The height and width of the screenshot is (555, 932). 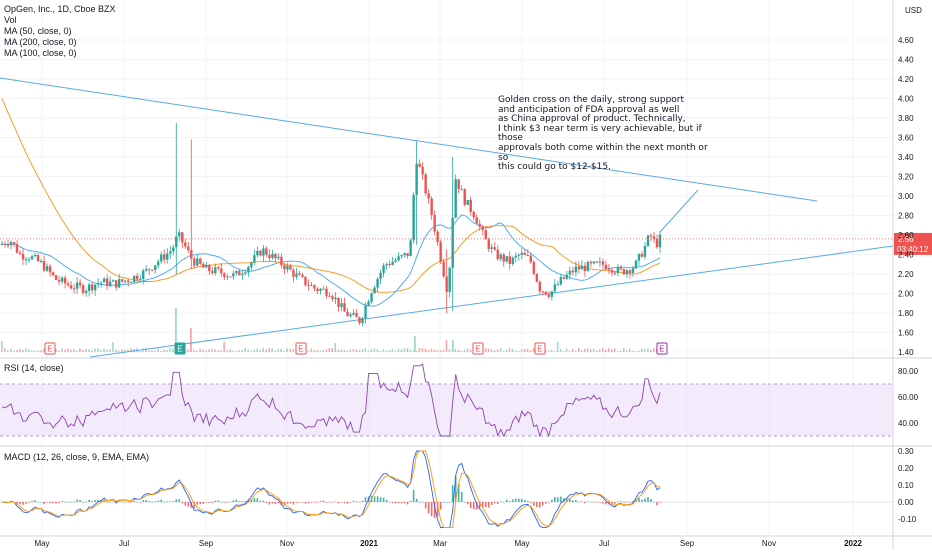 What do you see at coordinates (38, 31) in the screenshot?
I see `legend-ma50: MA (50, close, 0)` at bounding box center [38, 31].